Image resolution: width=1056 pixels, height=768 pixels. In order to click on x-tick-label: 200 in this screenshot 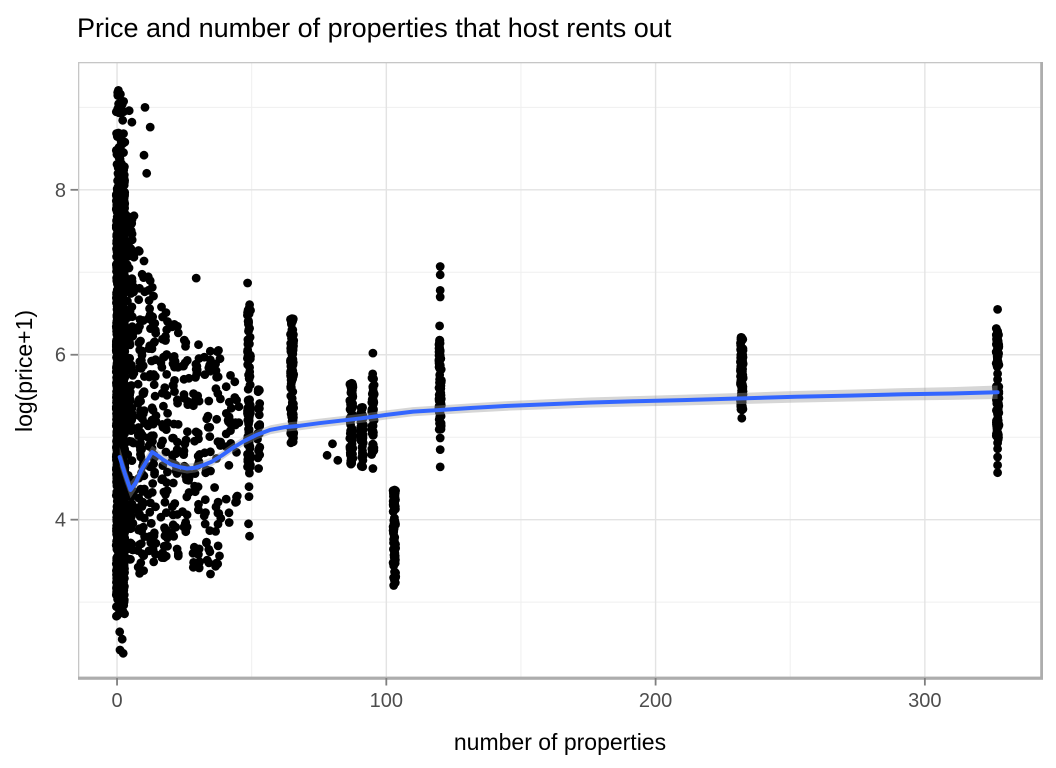, I will do `click(655, 701)`.